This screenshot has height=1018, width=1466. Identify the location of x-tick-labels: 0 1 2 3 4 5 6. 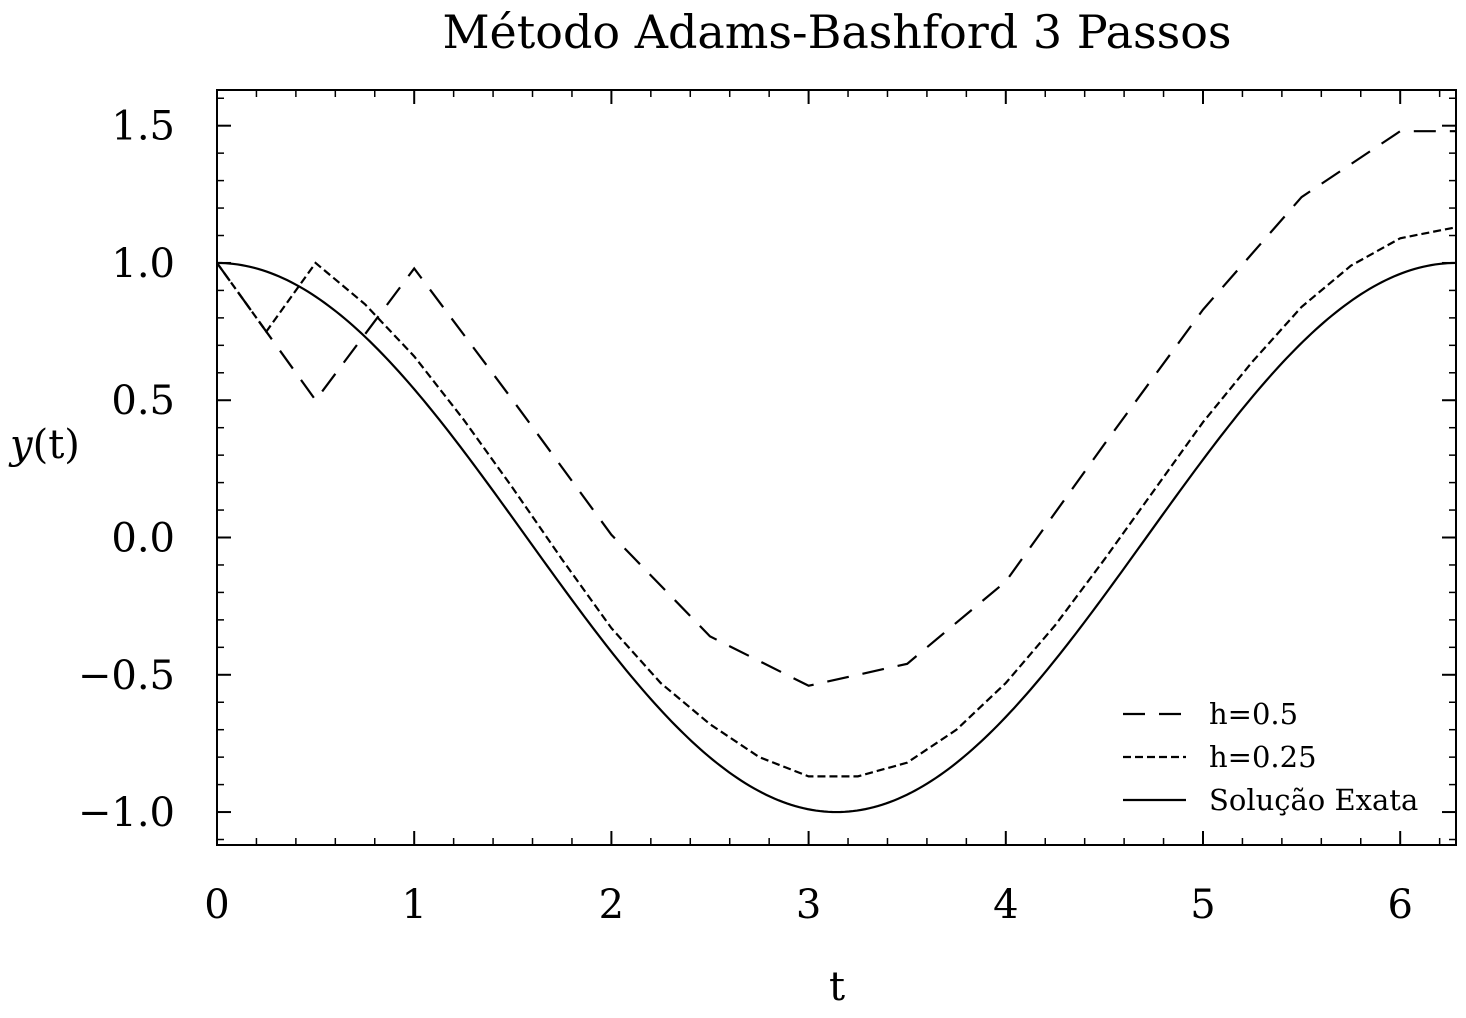
(808, 905).